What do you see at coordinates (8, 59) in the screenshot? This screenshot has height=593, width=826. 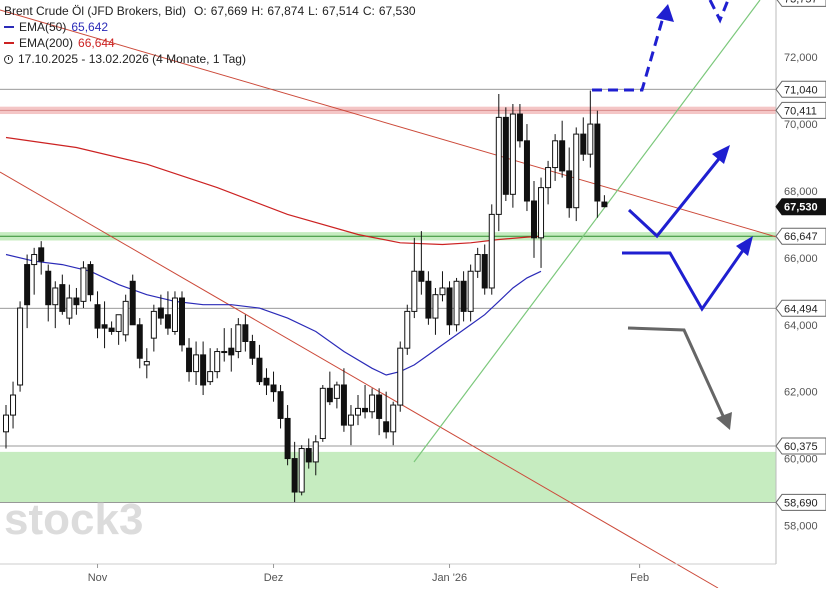 I see `clock-icon` at bounding box center [8, 59].